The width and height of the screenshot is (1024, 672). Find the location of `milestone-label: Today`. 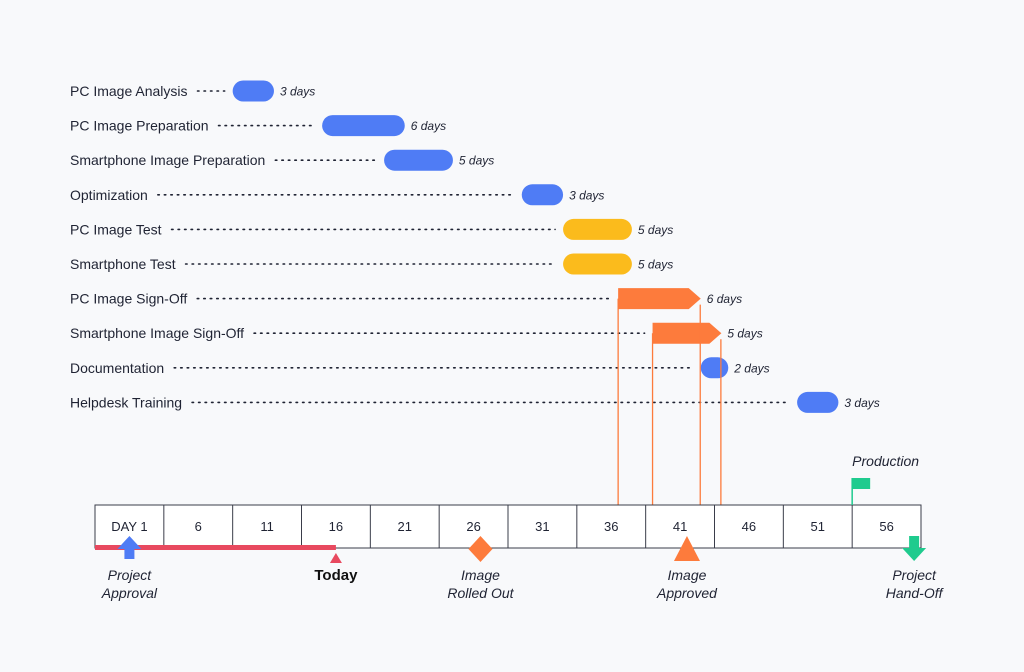

milestone-label: Today is located at coordinates (336, 575).